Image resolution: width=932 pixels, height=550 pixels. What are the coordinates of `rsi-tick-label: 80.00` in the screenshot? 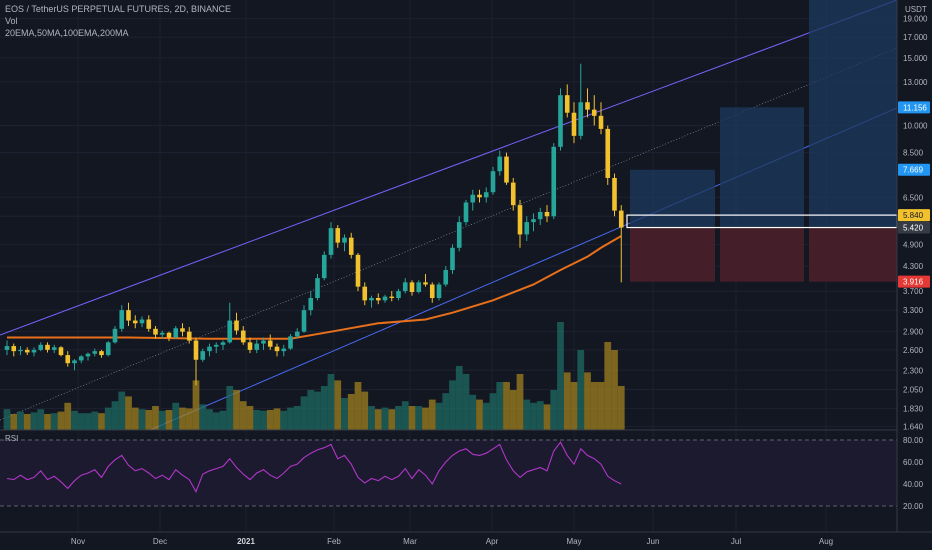 It's located at (913, 440).